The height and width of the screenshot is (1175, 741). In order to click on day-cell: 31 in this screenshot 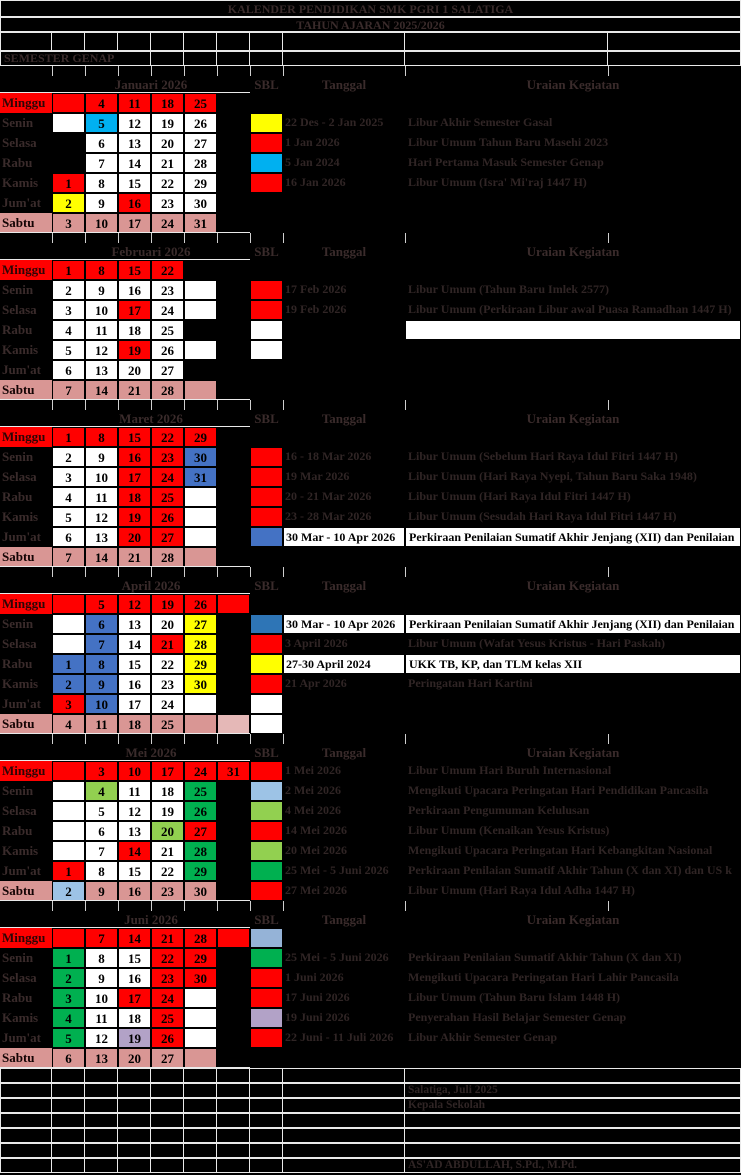, I will do `click(200, 477)`.